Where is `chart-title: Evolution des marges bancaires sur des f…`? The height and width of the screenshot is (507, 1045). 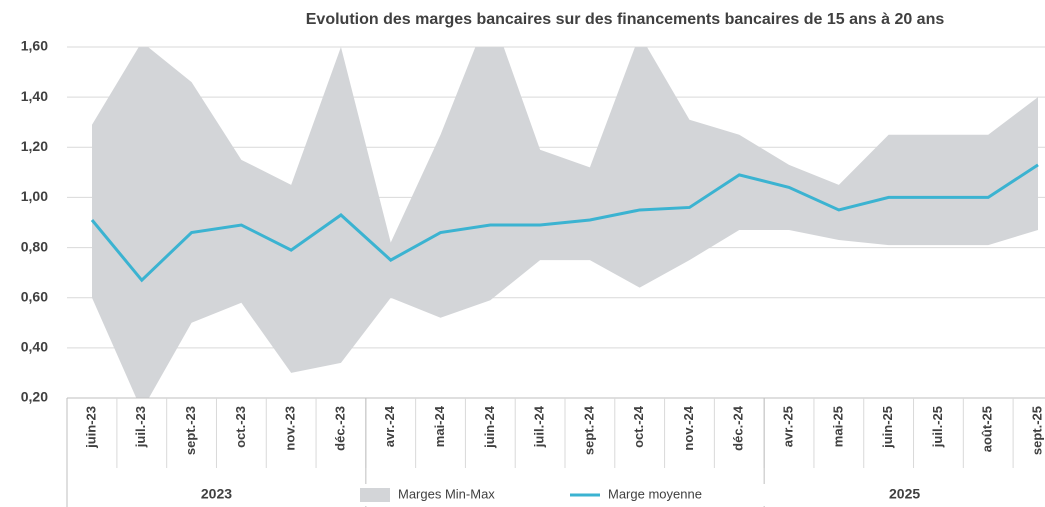 chart-title: Evolution des marges bancaires sur des f… is located at coordinates (625, 19).